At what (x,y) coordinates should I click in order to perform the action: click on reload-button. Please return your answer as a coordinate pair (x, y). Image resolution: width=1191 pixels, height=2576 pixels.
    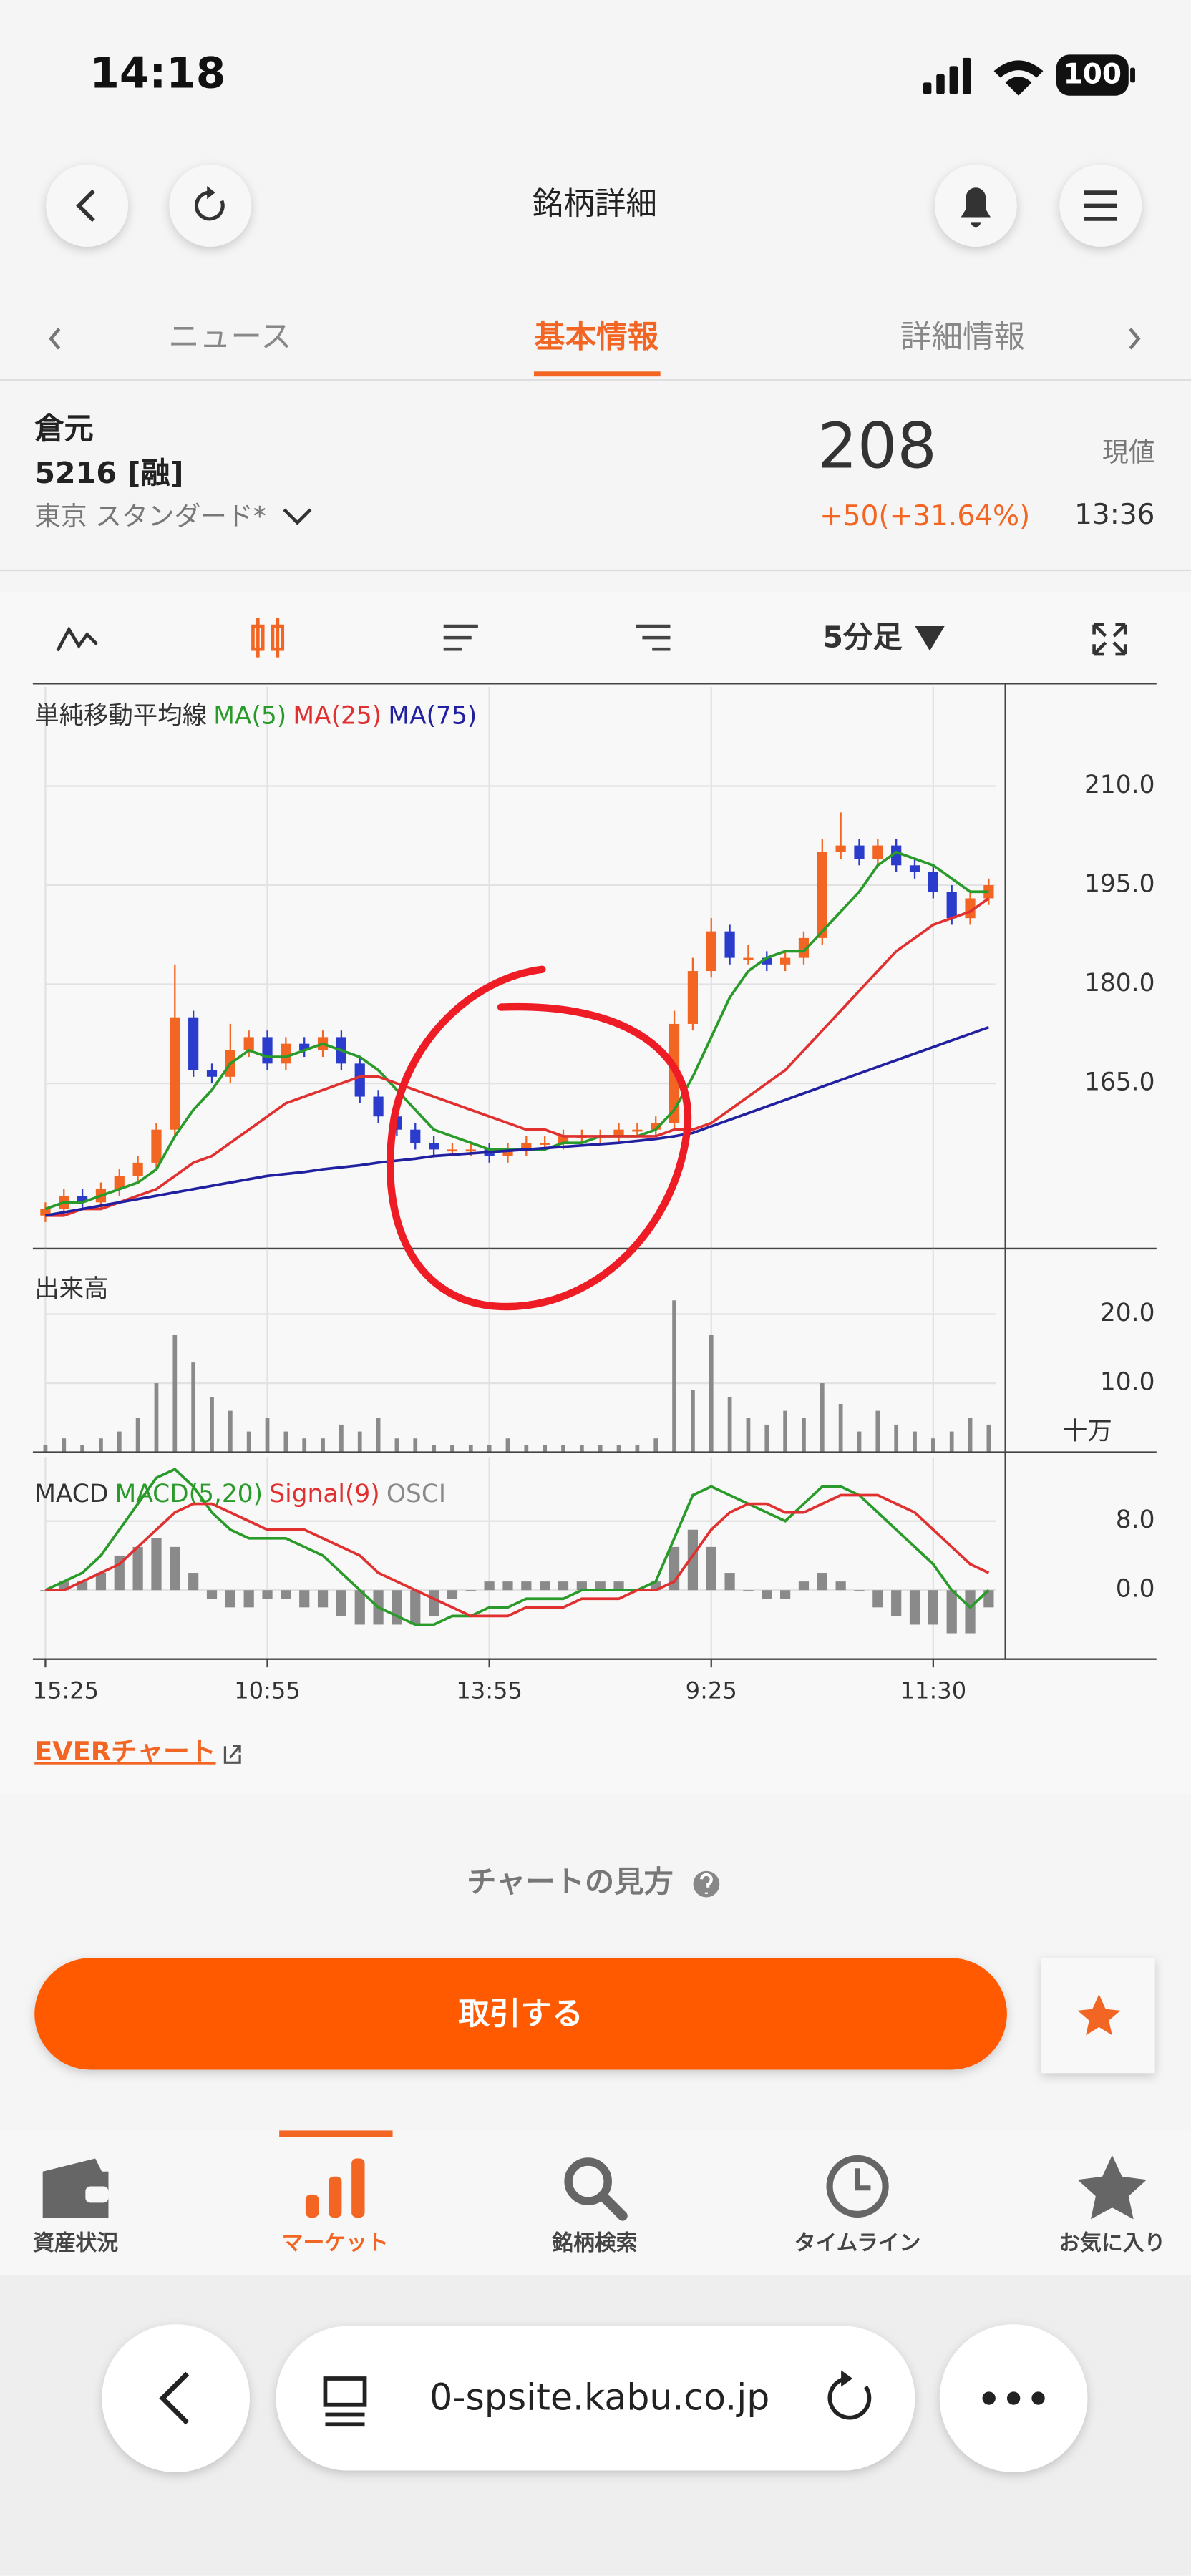
    Looking at the image, I should click on (210, 206).